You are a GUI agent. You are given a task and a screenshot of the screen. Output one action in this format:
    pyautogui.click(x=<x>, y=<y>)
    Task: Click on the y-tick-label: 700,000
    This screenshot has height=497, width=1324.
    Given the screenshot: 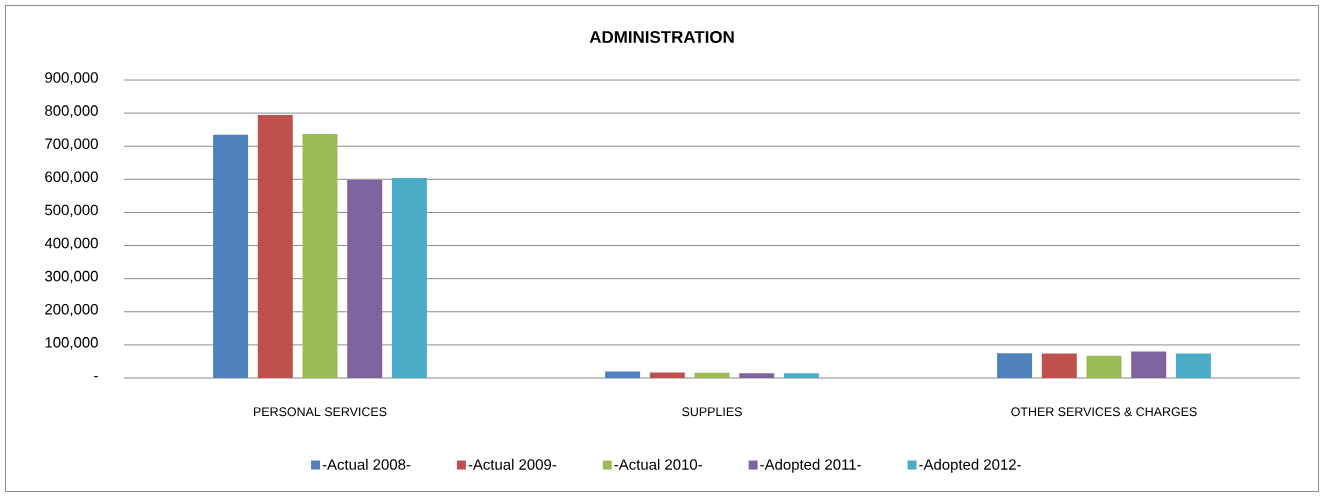 What is the action you would take?
    pyautogui.click(x=71, y=144)
    